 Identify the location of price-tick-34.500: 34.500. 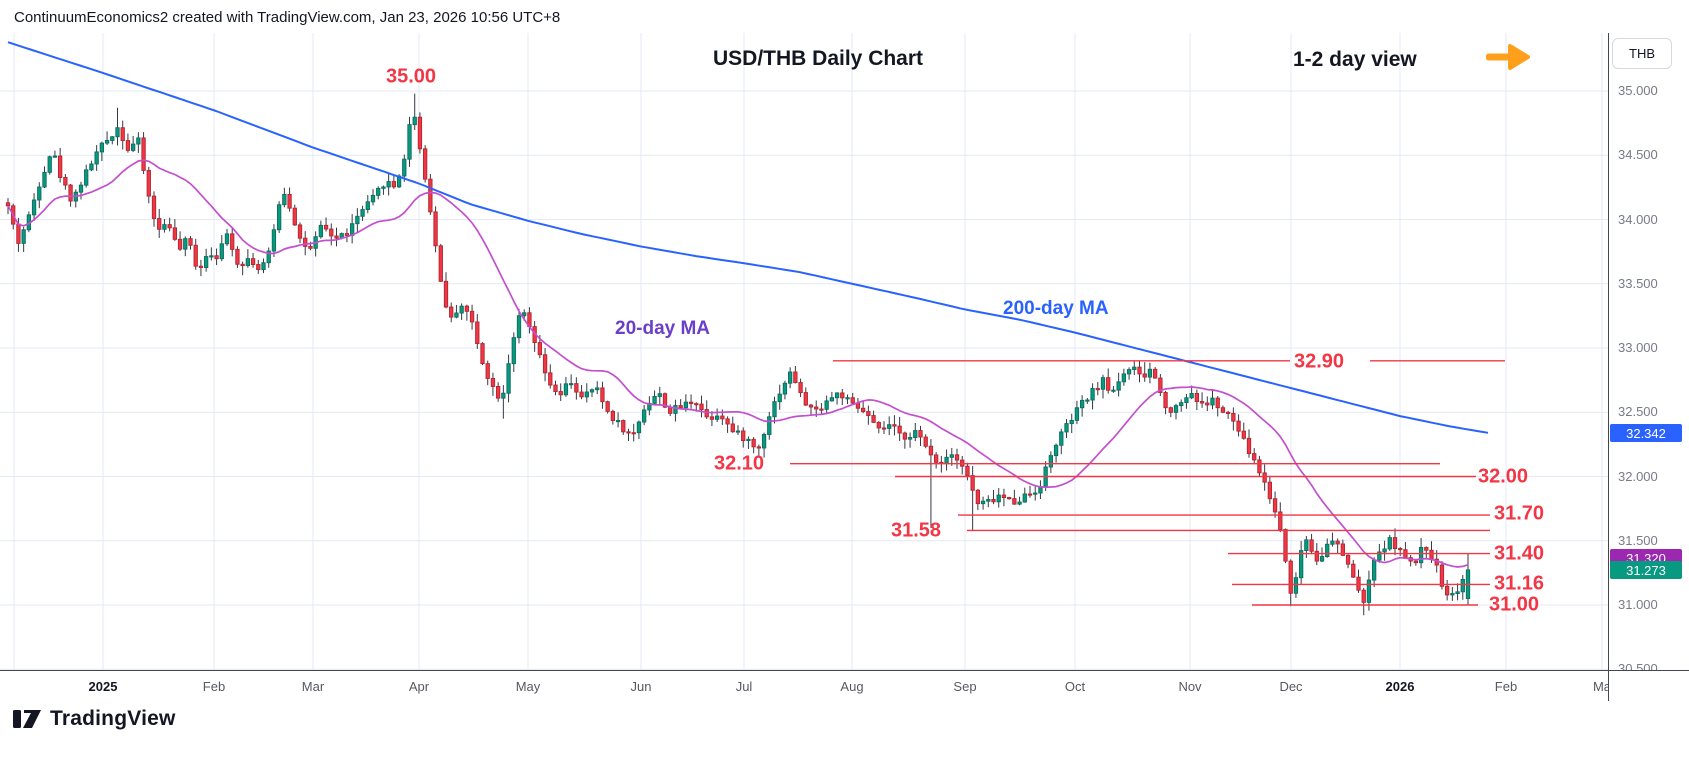
(1638, 155).